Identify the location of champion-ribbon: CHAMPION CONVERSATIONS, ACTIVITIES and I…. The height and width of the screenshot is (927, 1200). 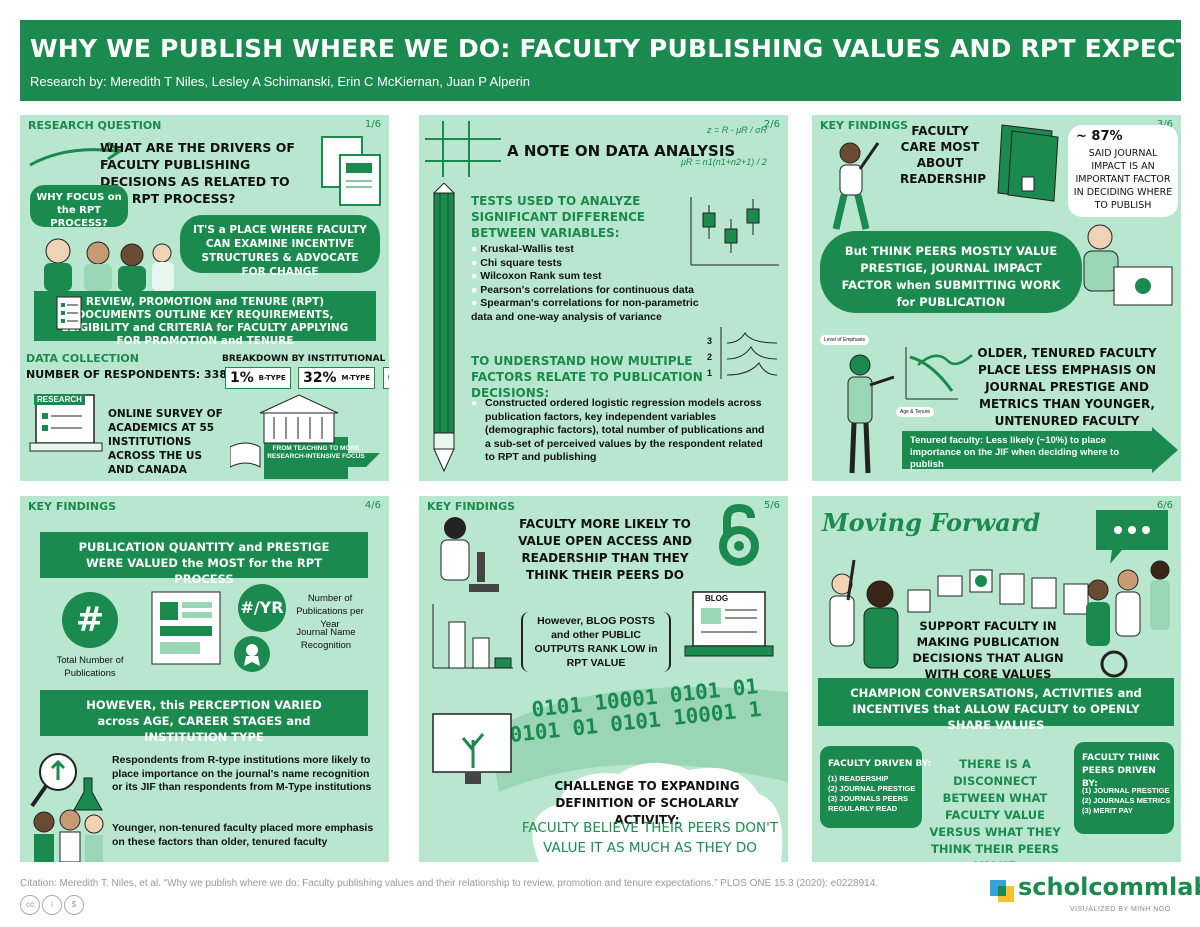
(996, 705).